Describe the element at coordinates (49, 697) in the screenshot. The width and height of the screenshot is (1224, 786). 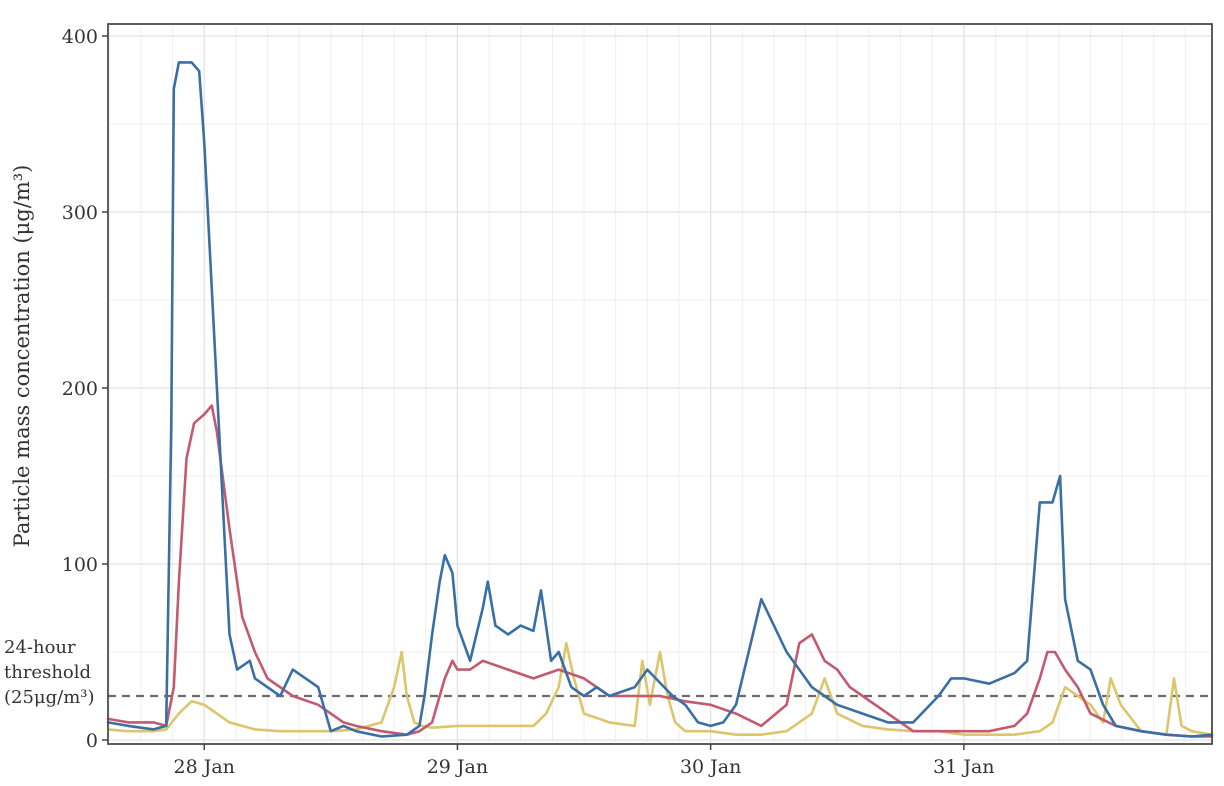
I see `threshold-label-line-3: (25μg/m³)` at that location.